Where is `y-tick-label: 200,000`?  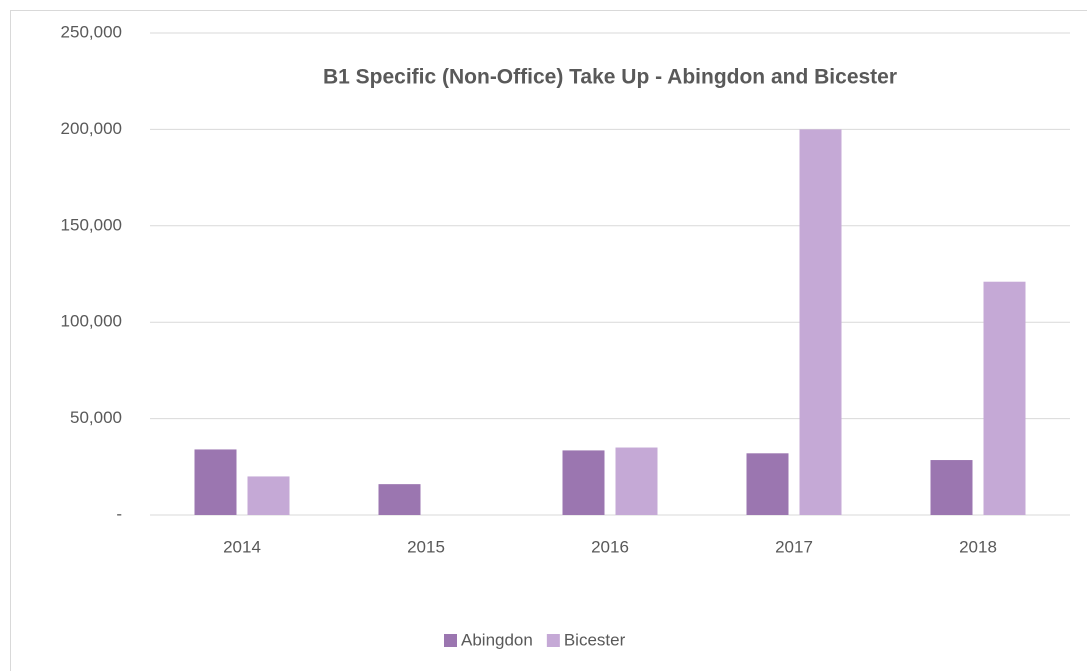
y-tick-label: 200,000 is located at coordinates (91, 128).